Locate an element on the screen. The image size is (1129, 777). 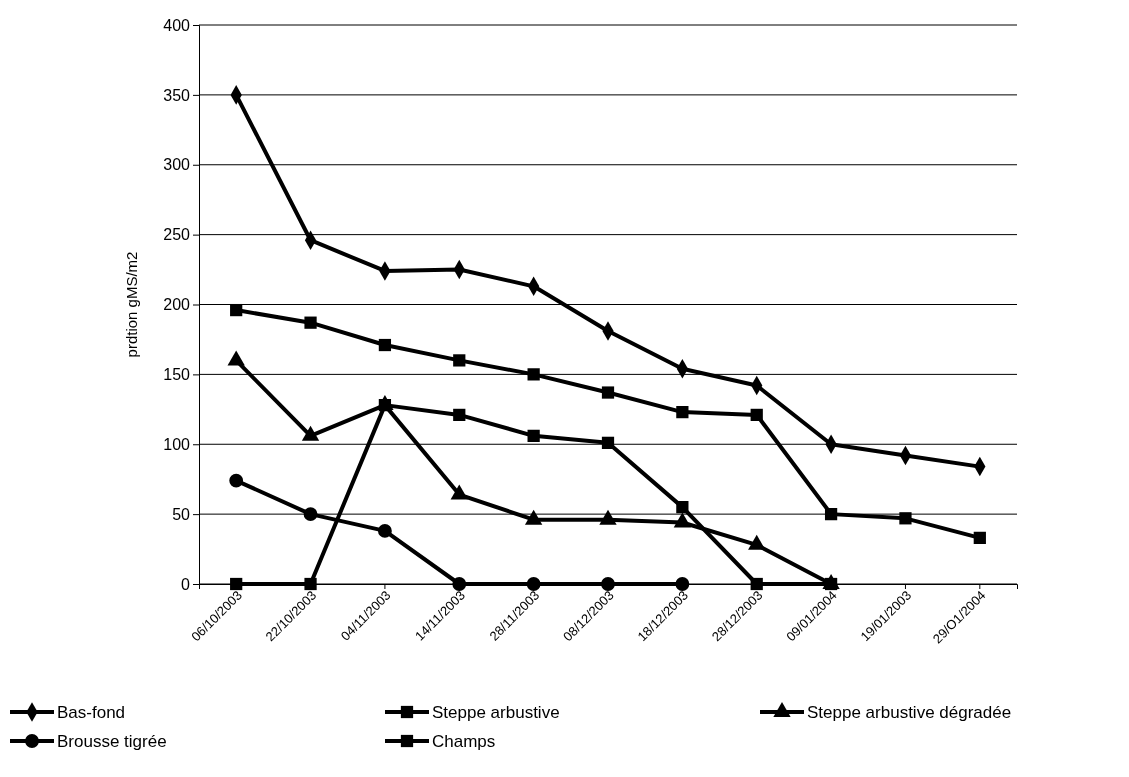
y-tick-label: 350 is located at coordinates (177, 95).